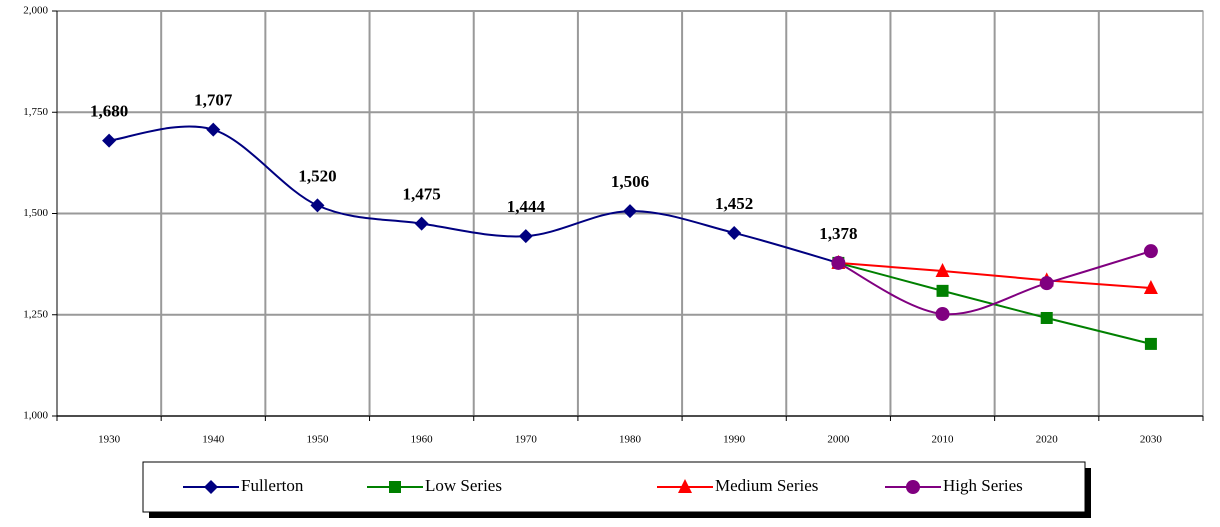 This screenshot has height=527, width=1220. Describe the element at coordinates (35, 416) in the screenshot. I see `y-tick-label: 1,000` at that location.